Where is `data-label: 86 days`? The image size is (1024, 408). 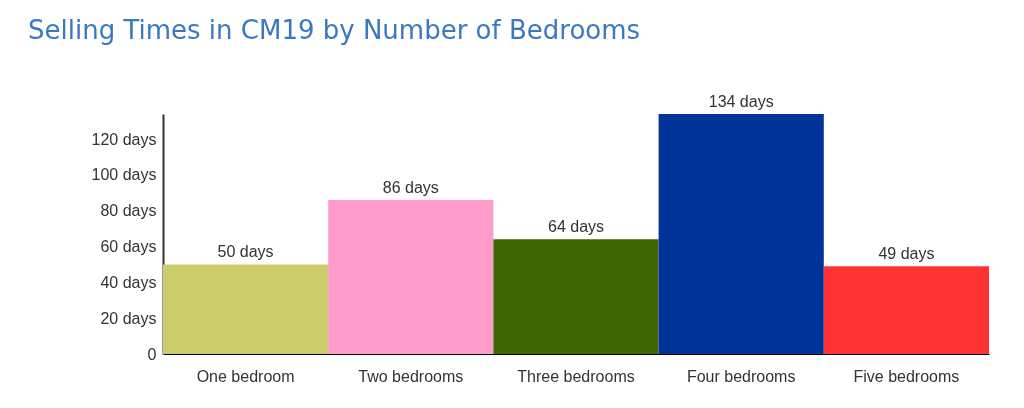
data-label: 86 days is located at coordinates (410, 187).